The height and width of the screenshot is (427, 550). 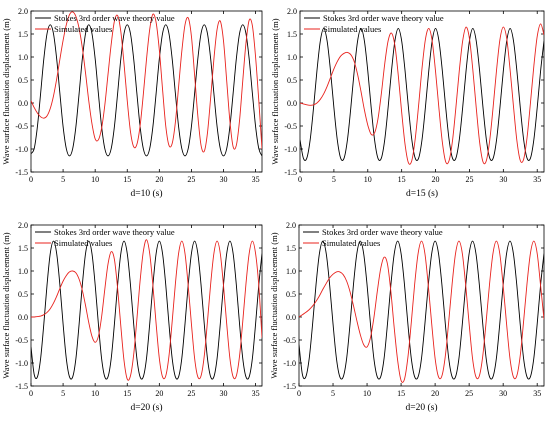 What do you see at coordinates (422, 193) in the screenshot?
I see `x-axis-label: d=15 (s)` at bounding box center [422, 193].